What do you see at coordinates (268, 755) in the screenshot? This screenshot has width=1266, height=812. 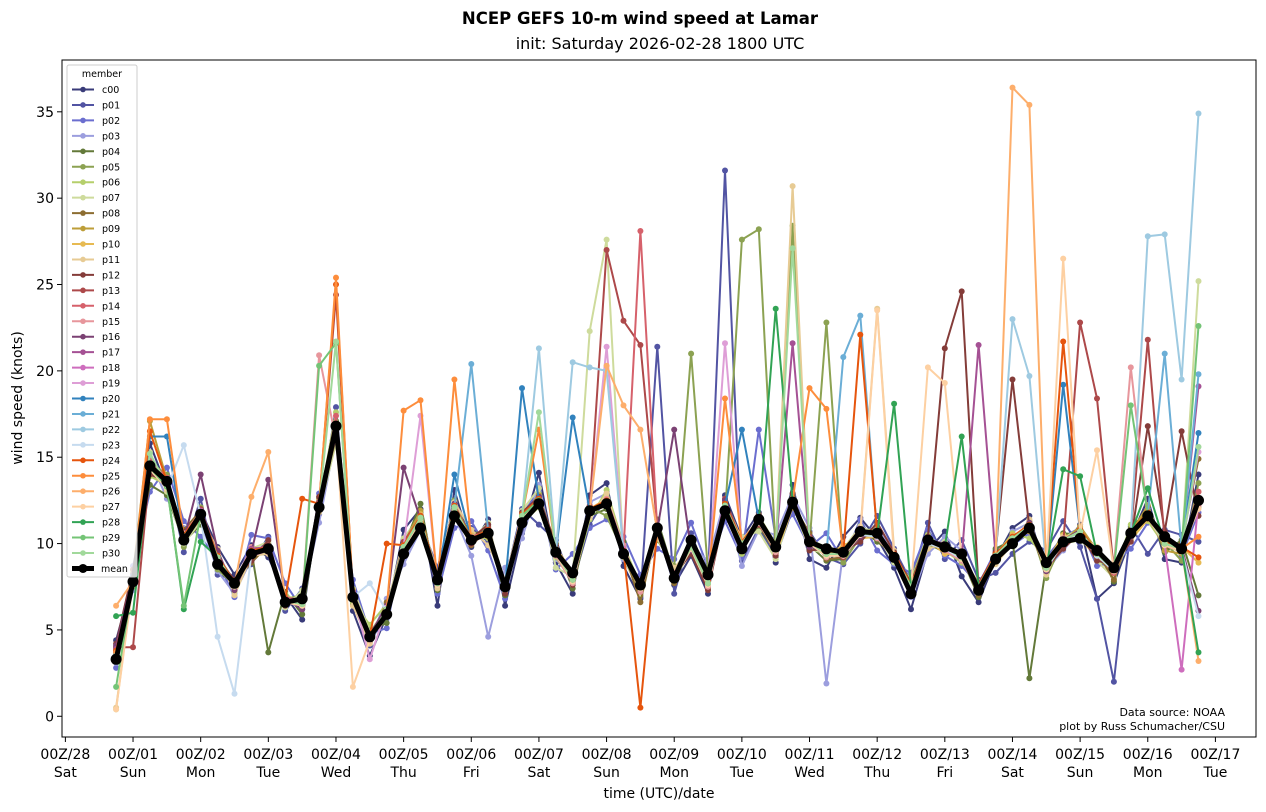 I see `x-tick-label-time: 00Z/03` at bounding box center [268, 755].